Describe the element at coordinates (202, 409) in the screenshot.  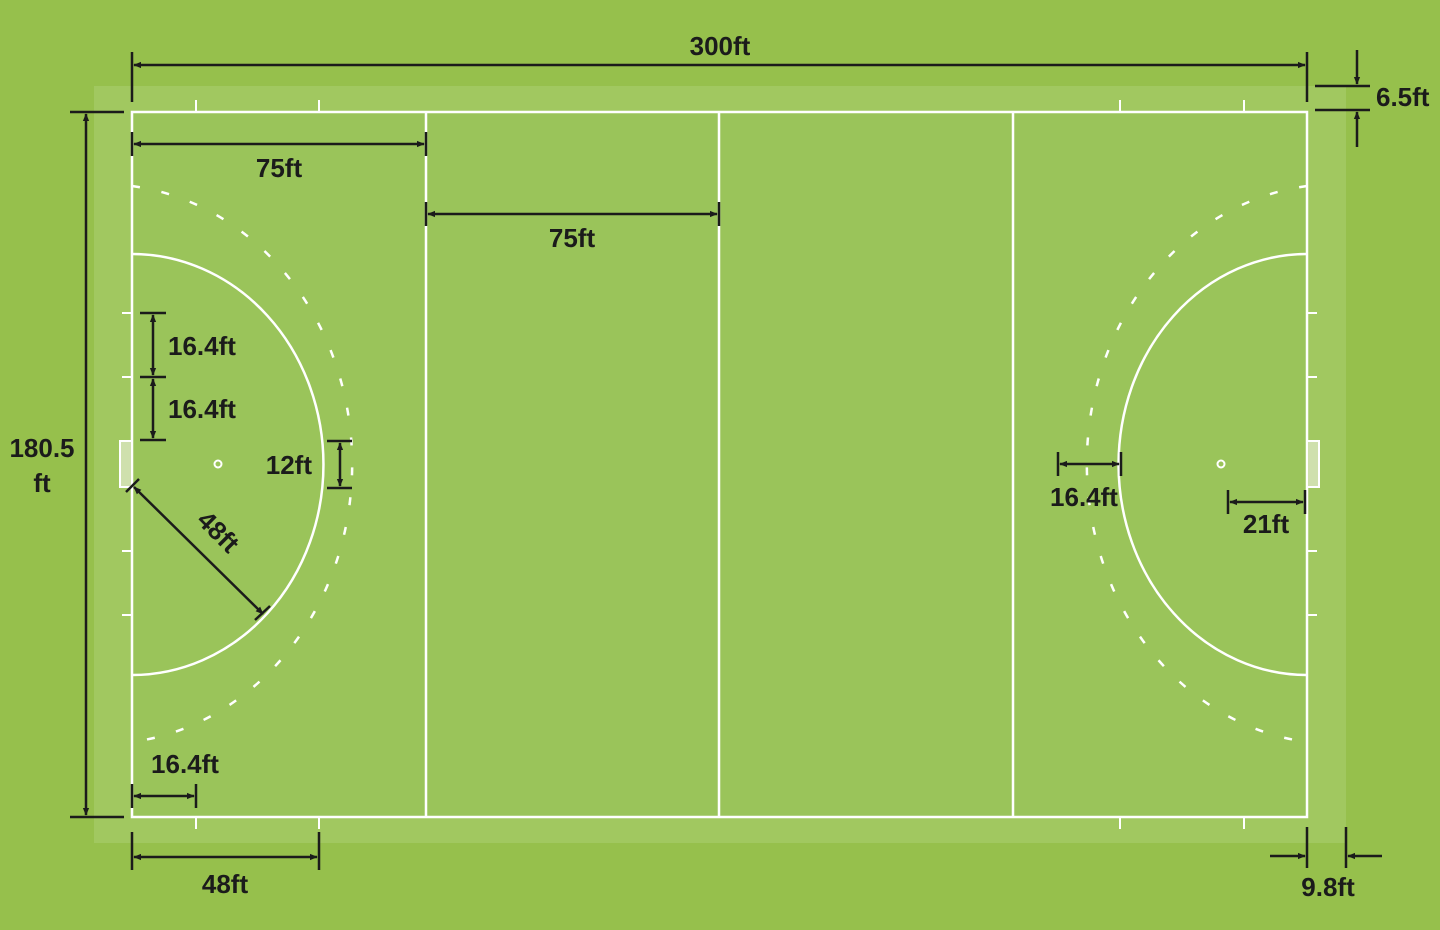
I see `goal-offset-lower-label: 16.4ft` at that location.